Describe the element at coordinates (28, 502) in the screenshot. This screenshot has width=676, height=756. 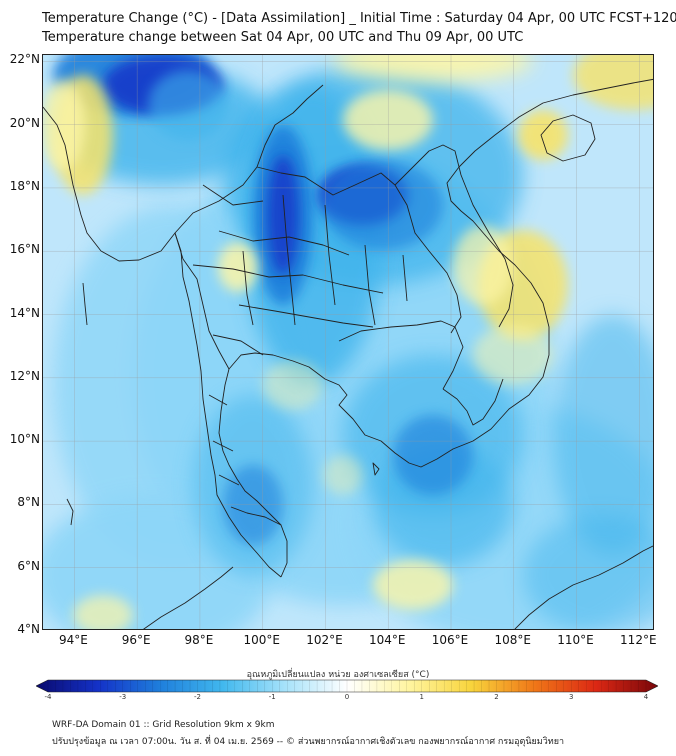
I see `latitude-tick-label: 8°N` at that location.